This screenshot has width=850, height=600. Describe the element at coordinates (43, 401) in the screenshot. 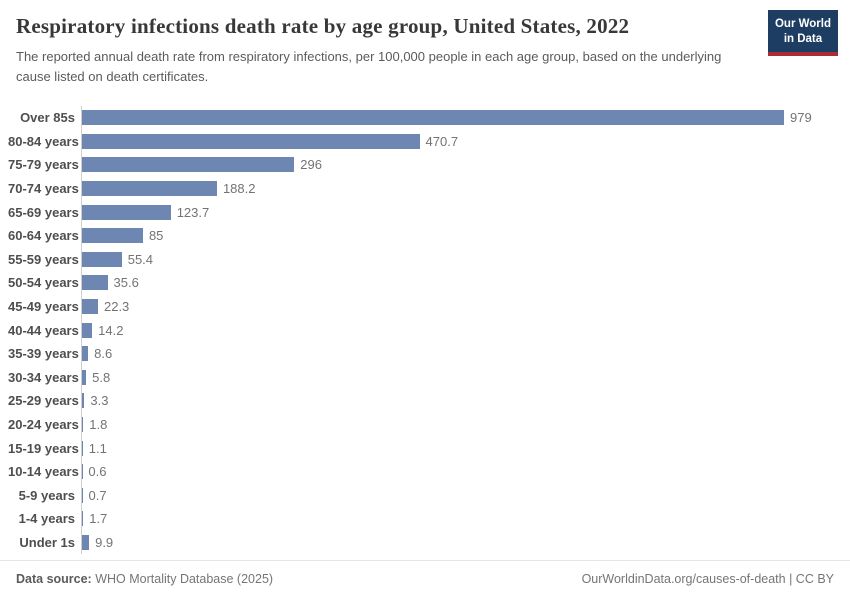

I see `category-label: 25-29 years` at that location.